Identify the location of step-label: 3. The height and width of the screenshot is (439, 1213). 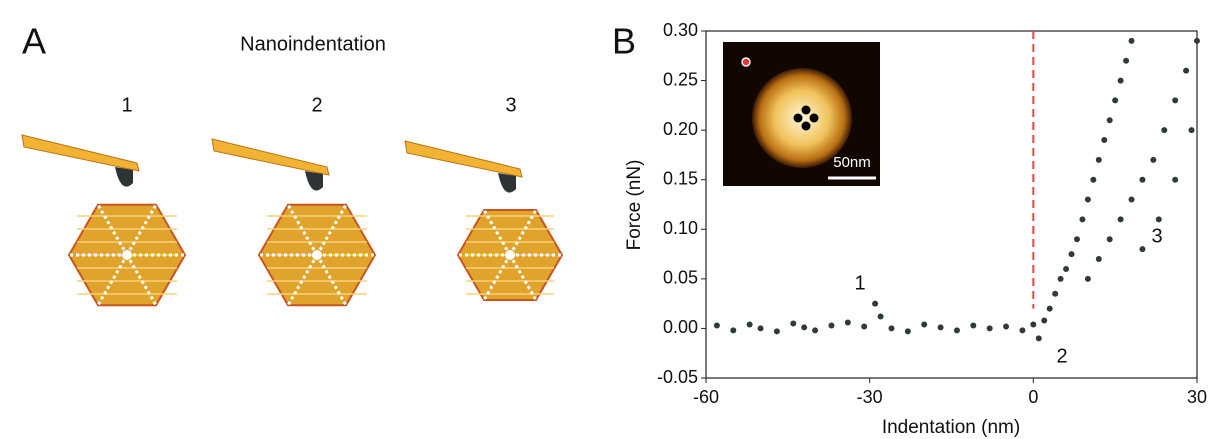
(510, 105).